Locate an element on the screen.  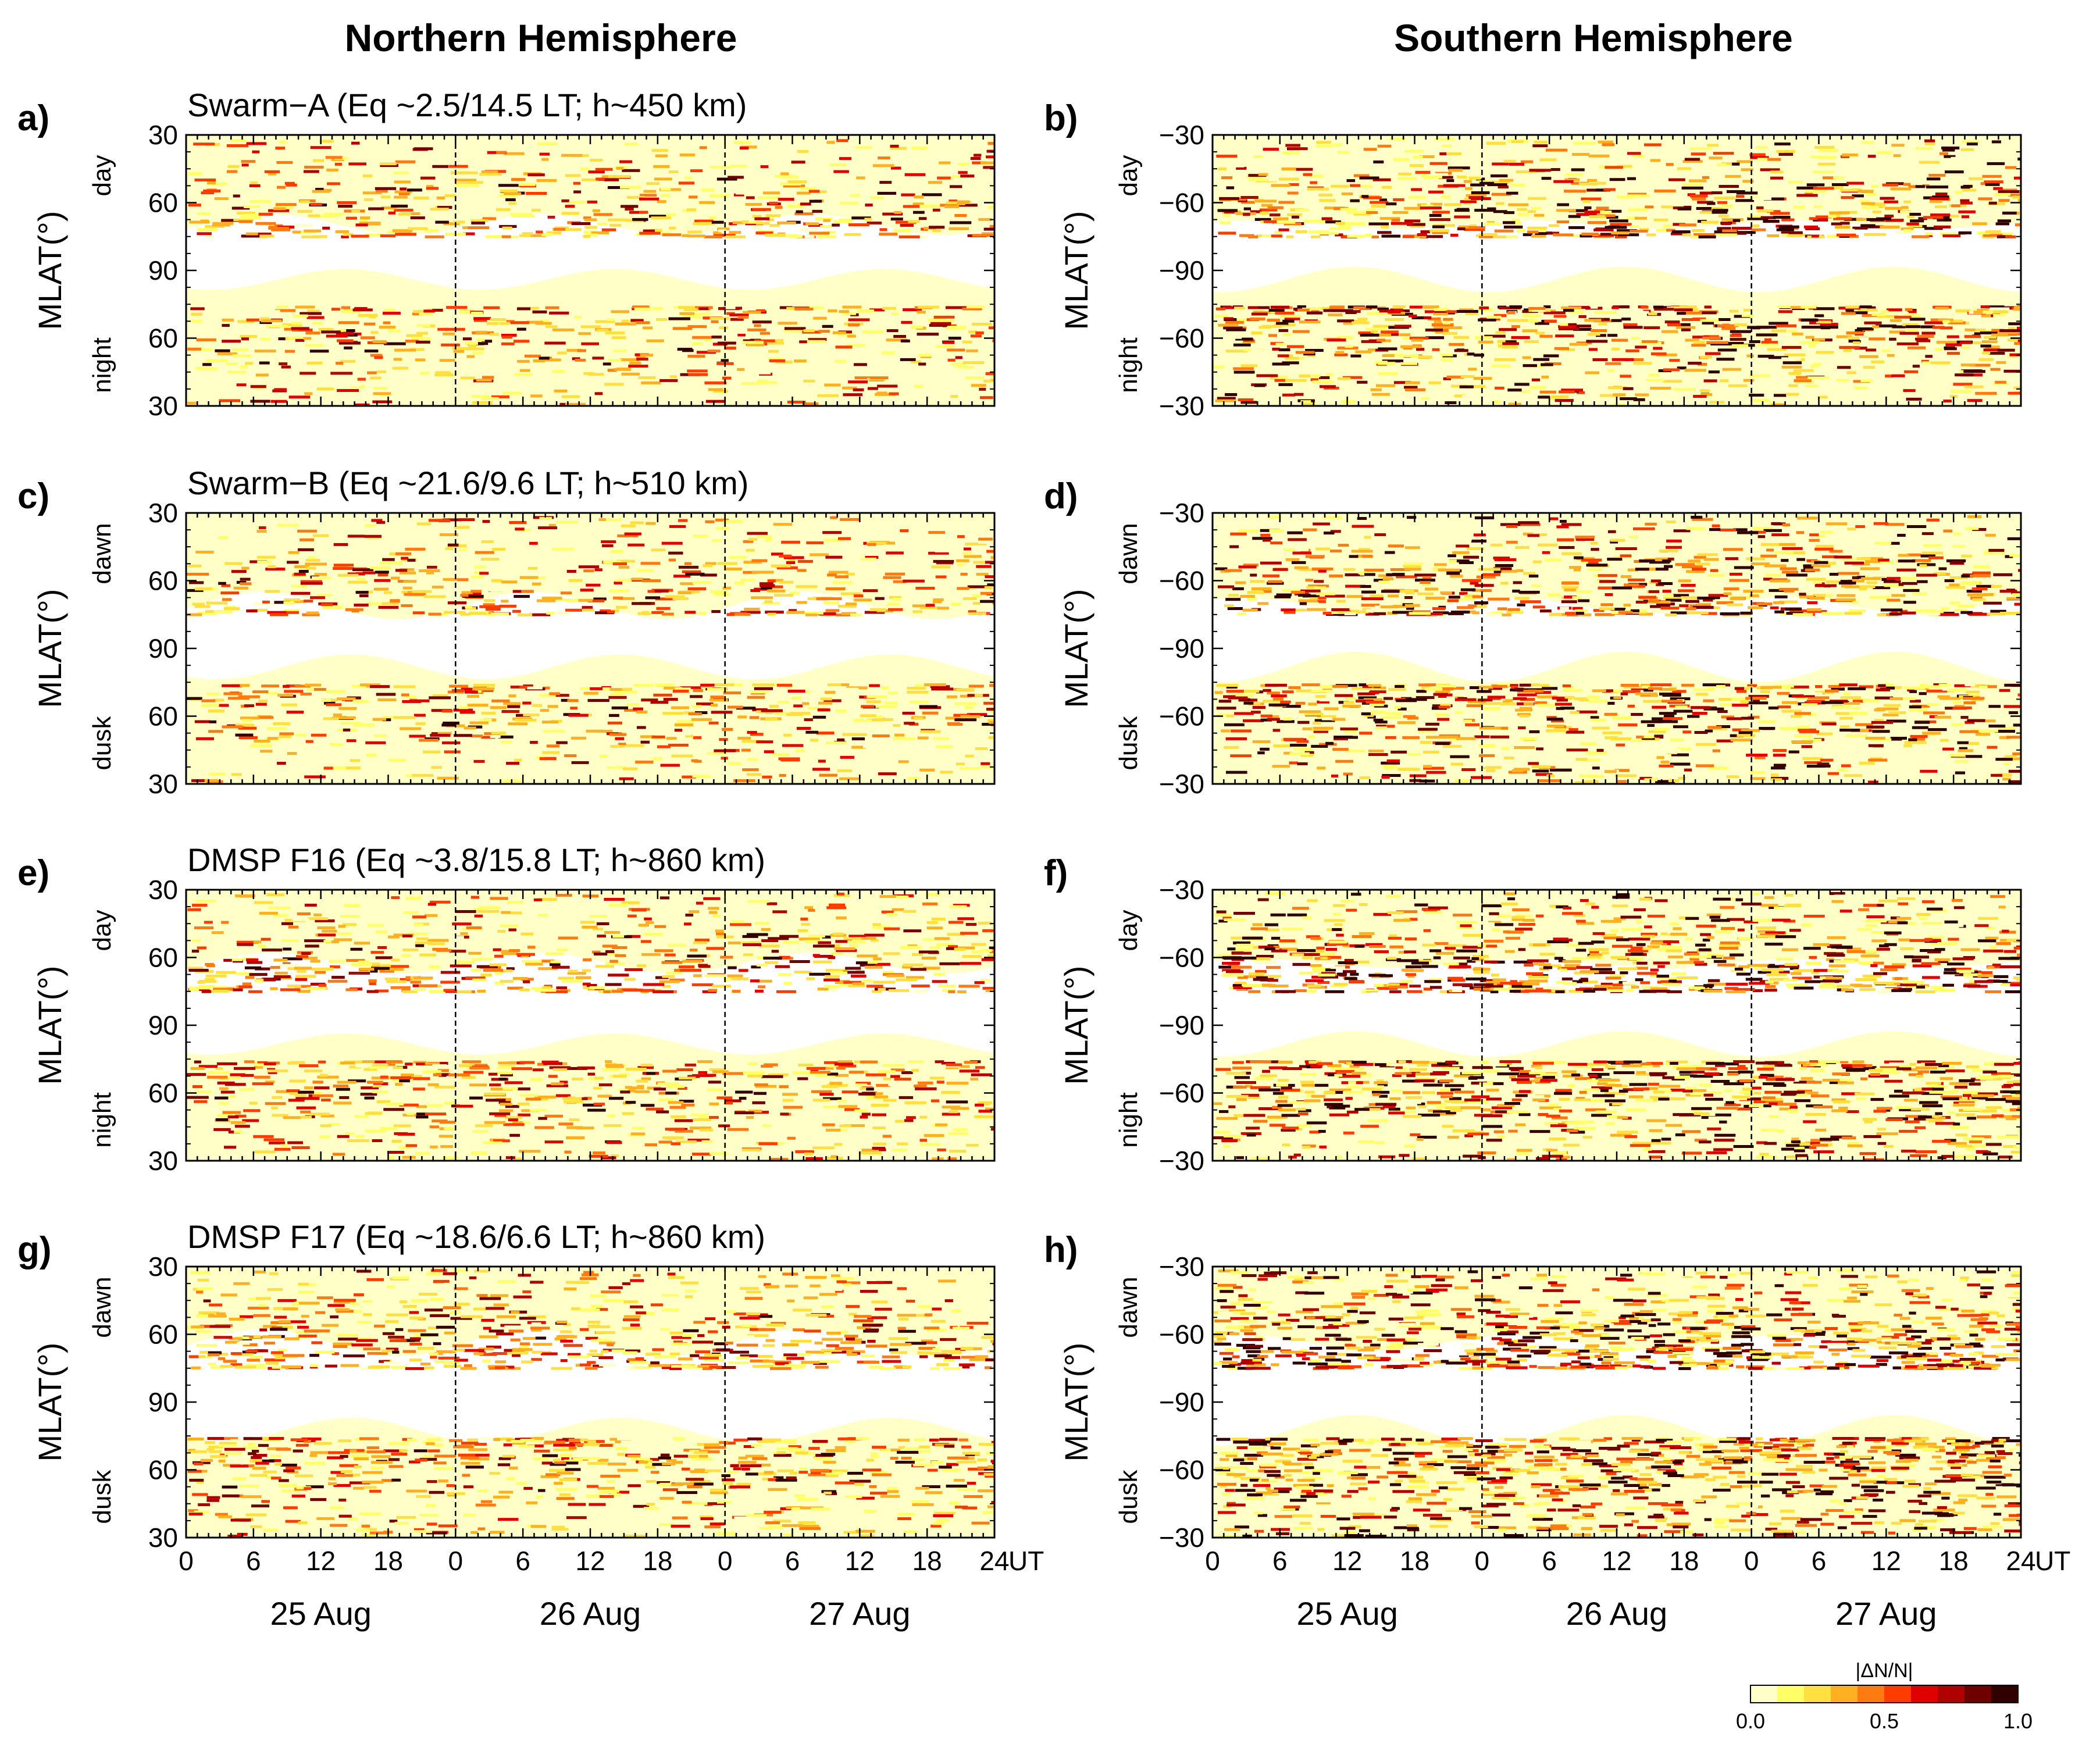
hemisphere-title: Northern Hemisphere is located at coordinates (541, 37).